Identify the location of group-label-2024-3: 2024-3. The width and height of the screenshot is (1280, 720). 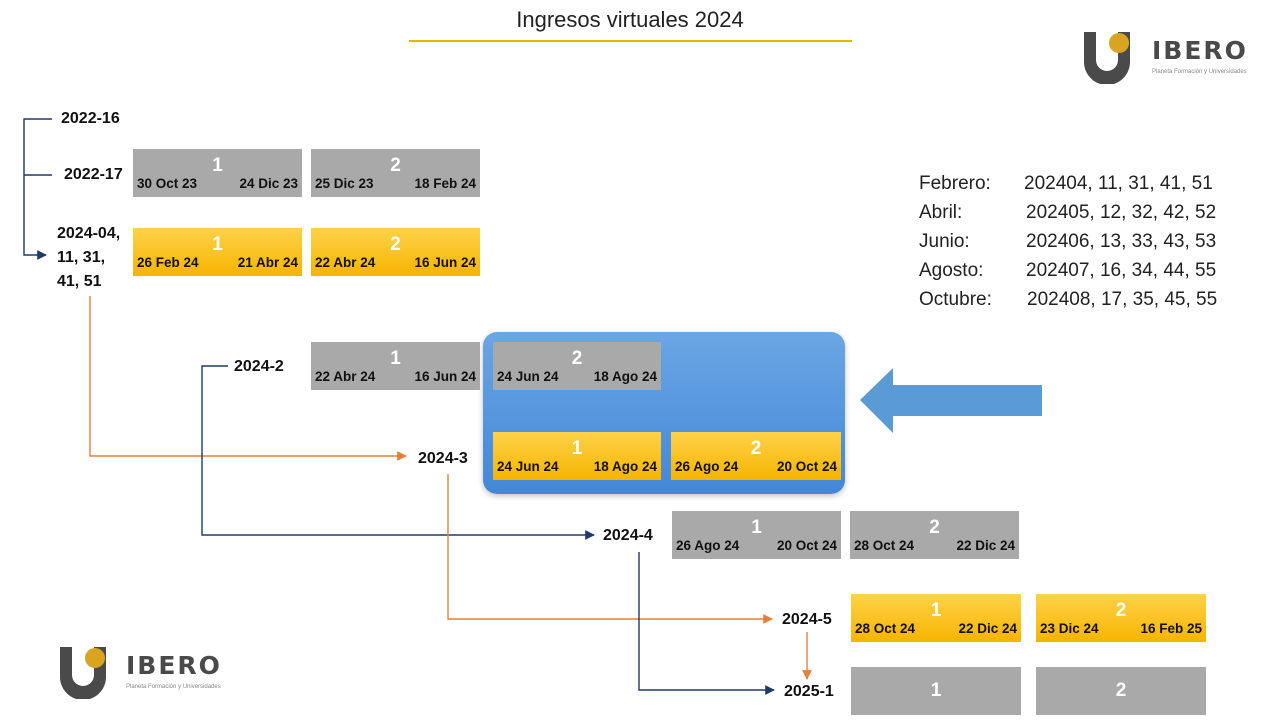
(443, 458).